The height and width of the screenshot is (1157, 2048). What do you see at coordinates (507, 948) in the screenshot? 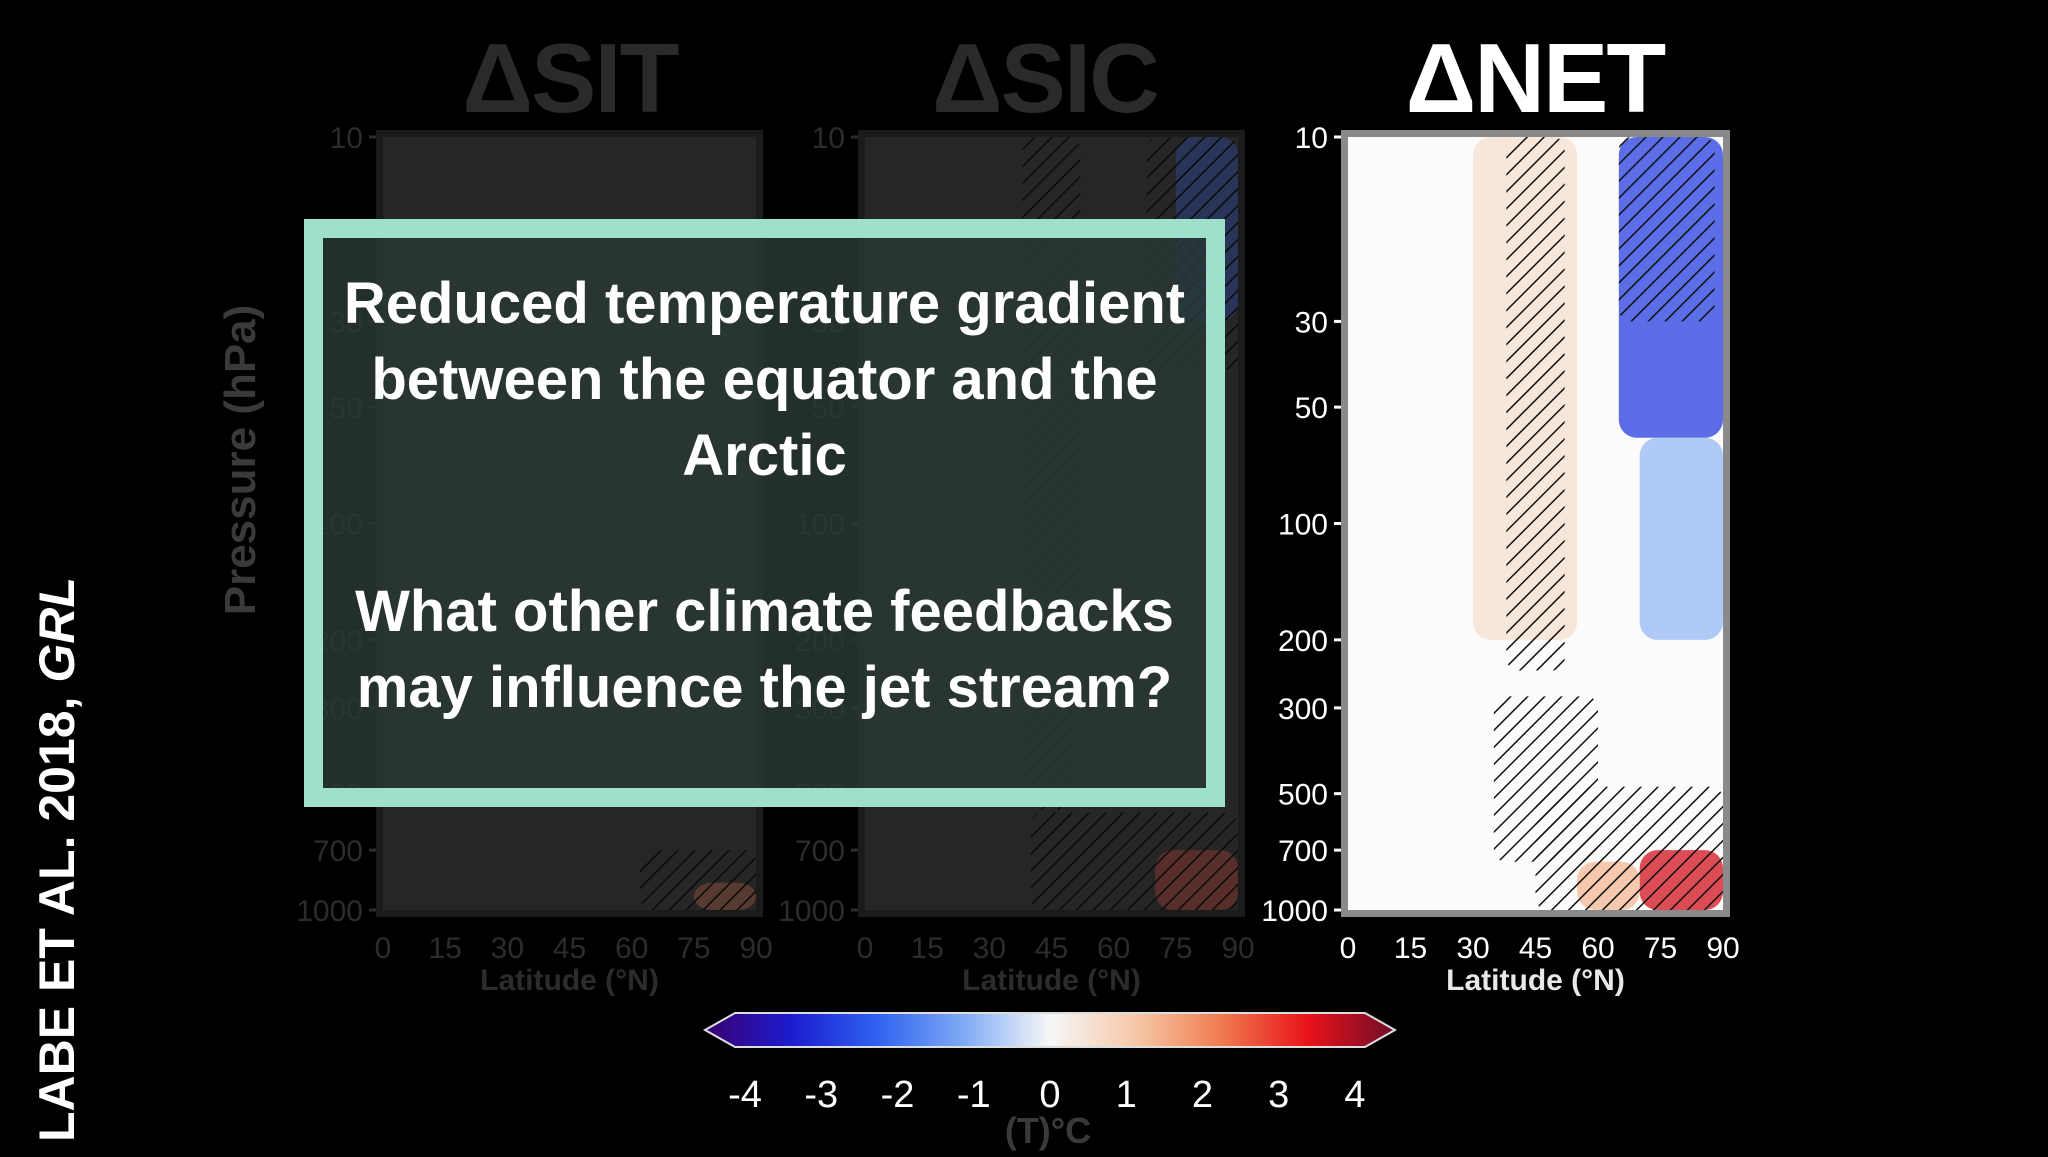
I see `x-tick-label-sit-2: 30` at bounding box center [507, 948].